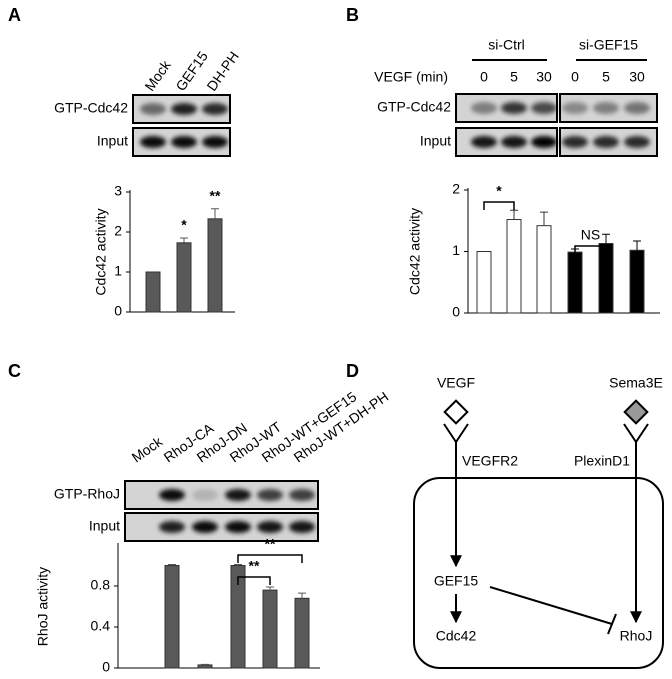 The height and width of the screenshot is (679, 672). Describe the element at coordinates (602, 461) in the screenshot. I see `receptor-label: PlexinD1` at that location.